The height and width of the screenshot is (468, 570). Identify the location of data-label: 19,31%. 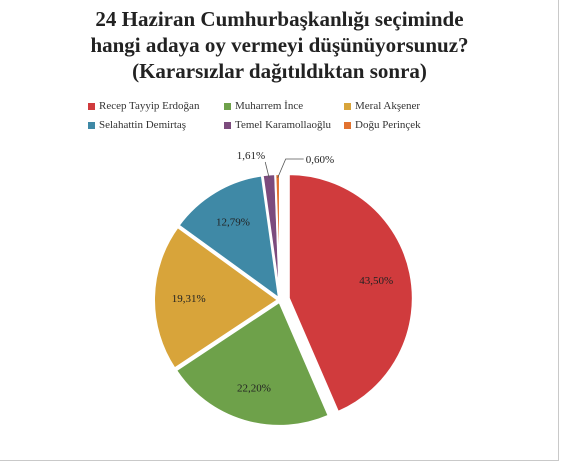
(189, 299).